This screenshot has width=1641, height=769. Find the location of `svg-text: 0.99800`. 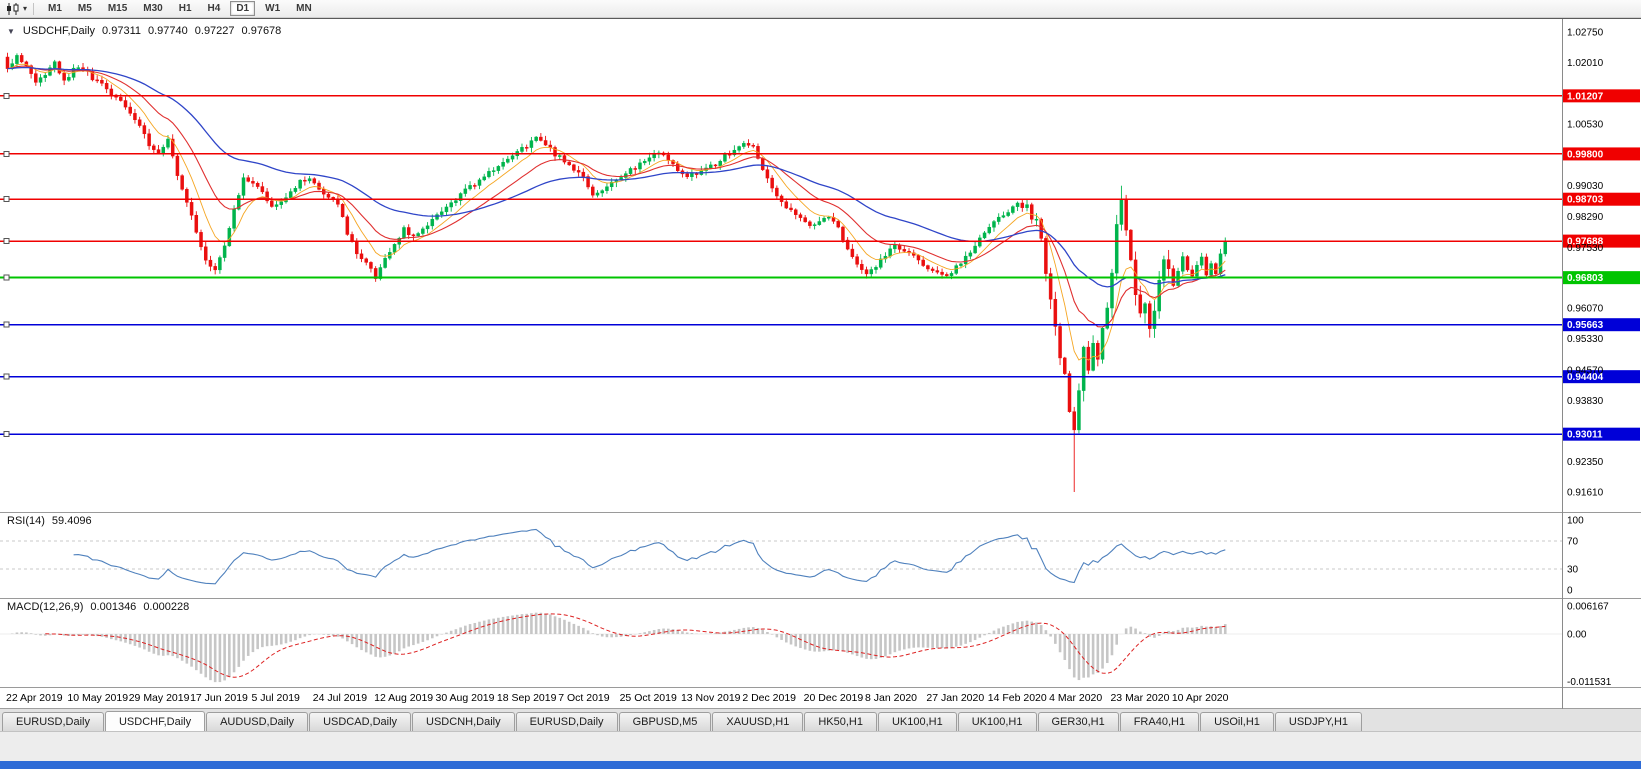

svg-text: 0.99800 is located at coordinates (1585, 154).